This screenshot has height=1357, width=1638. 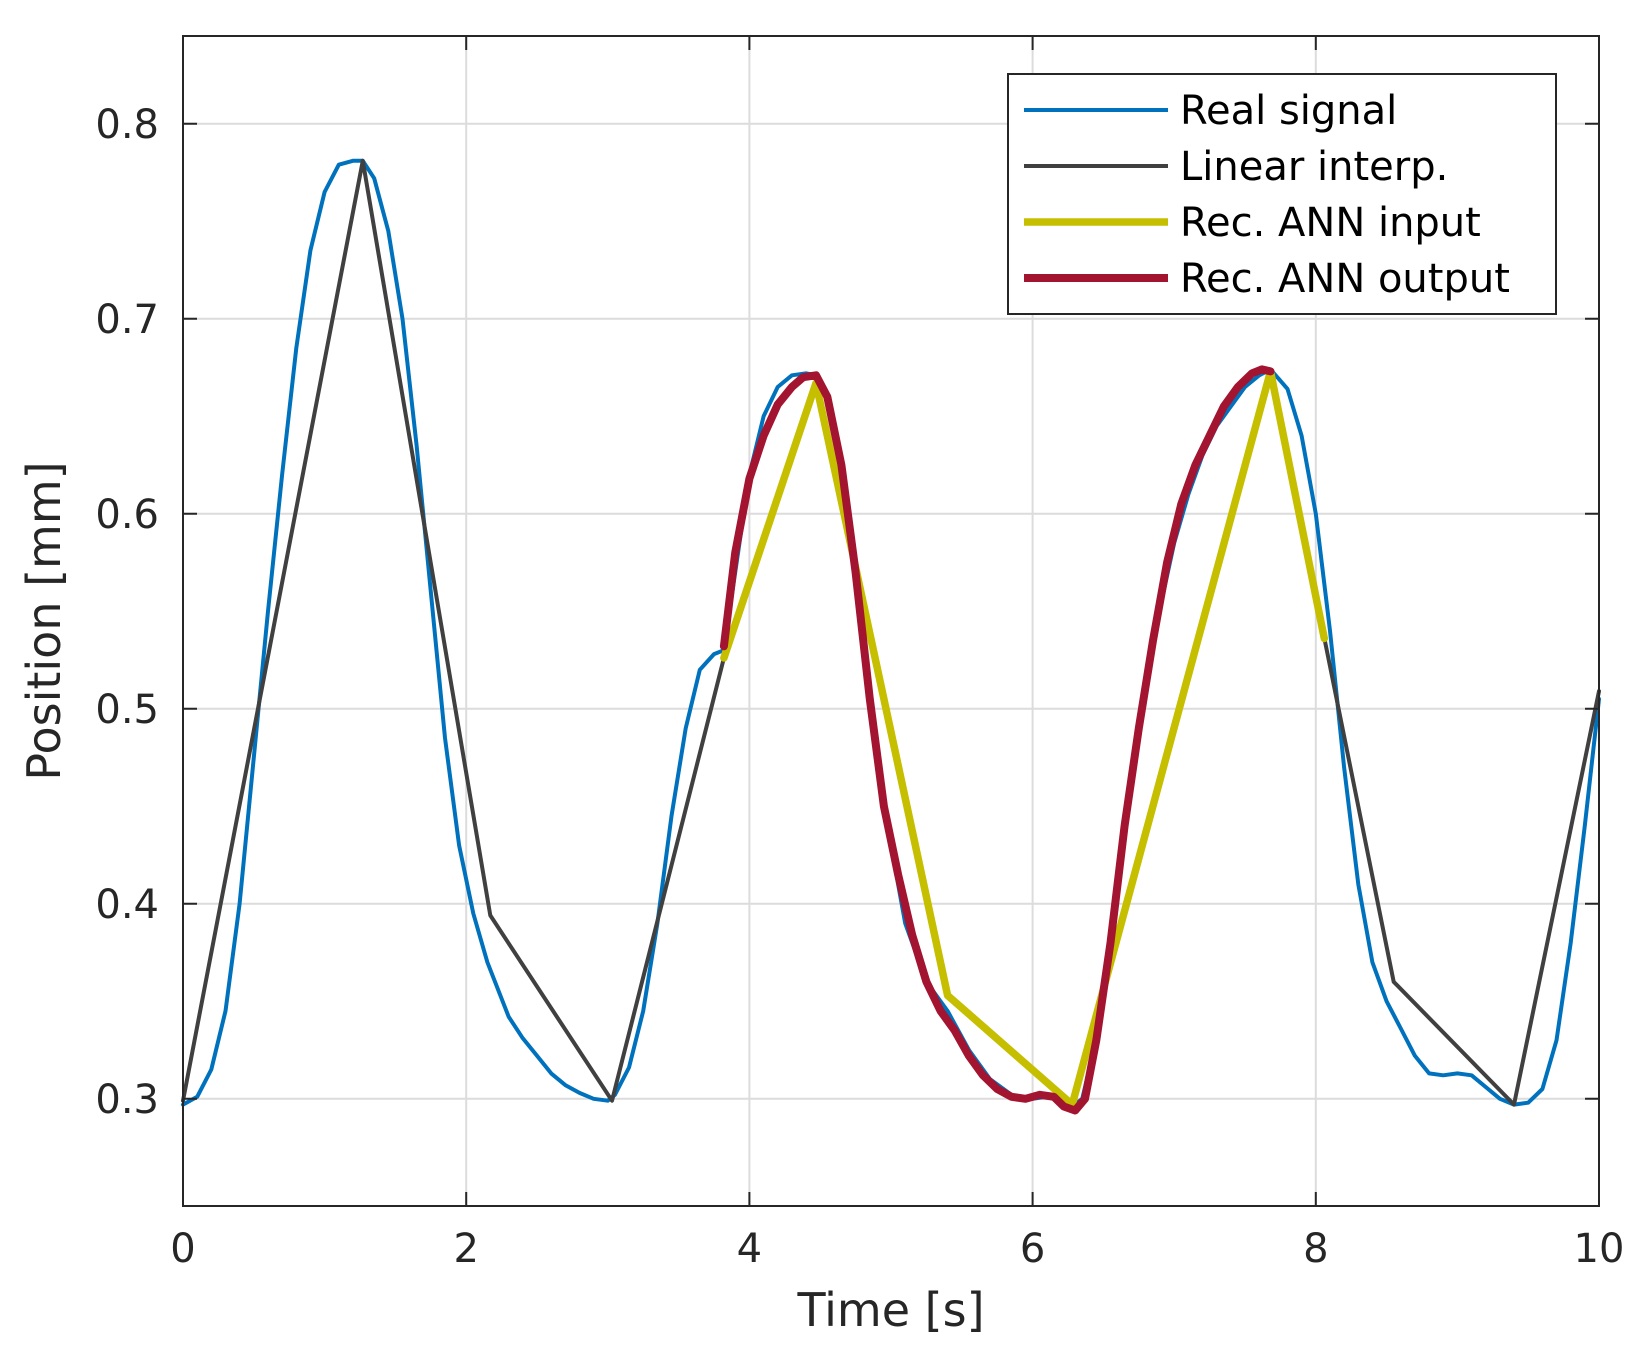 I want to click on x-tick-label: 2, so click(x=465, y=1249).